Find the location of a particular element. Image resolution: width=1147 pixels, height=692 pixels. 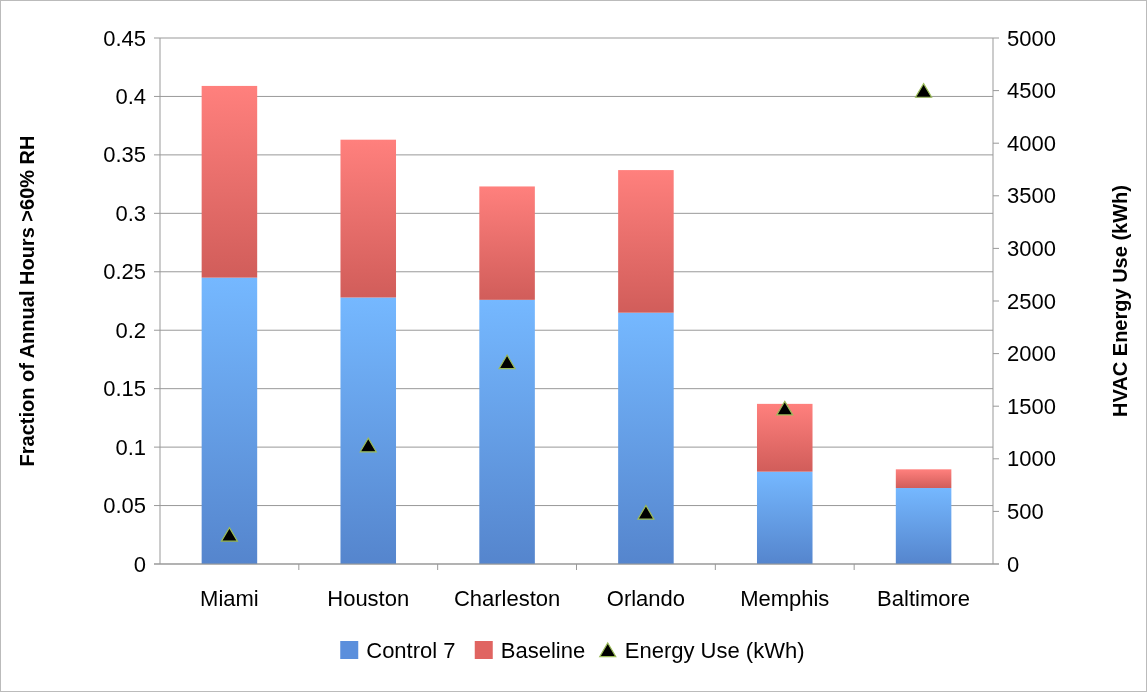

x-tick-label: Charleston is located at coordinates (507, 598).